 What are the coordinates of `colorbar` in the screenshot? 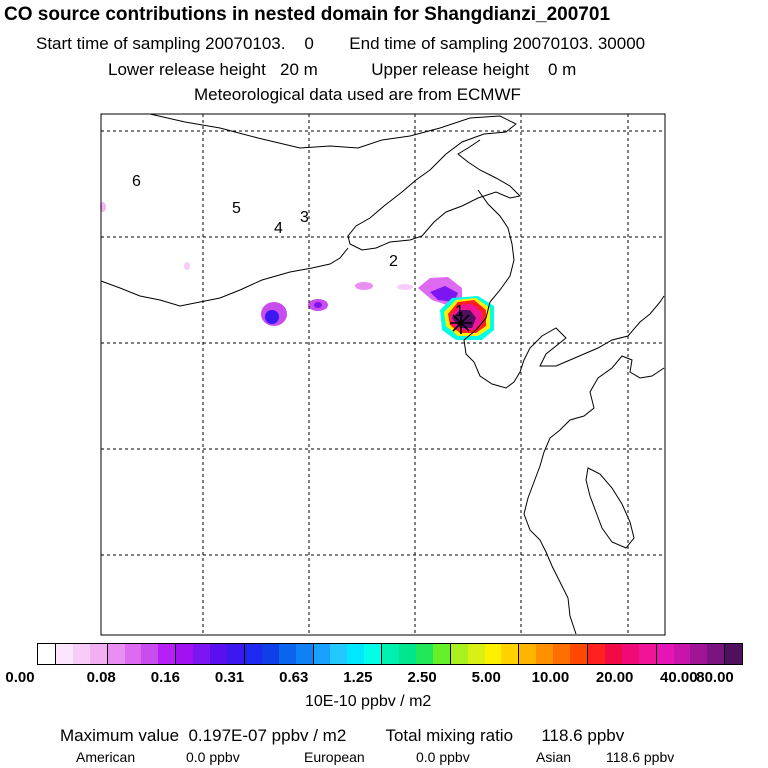 It's located at (390, 654).